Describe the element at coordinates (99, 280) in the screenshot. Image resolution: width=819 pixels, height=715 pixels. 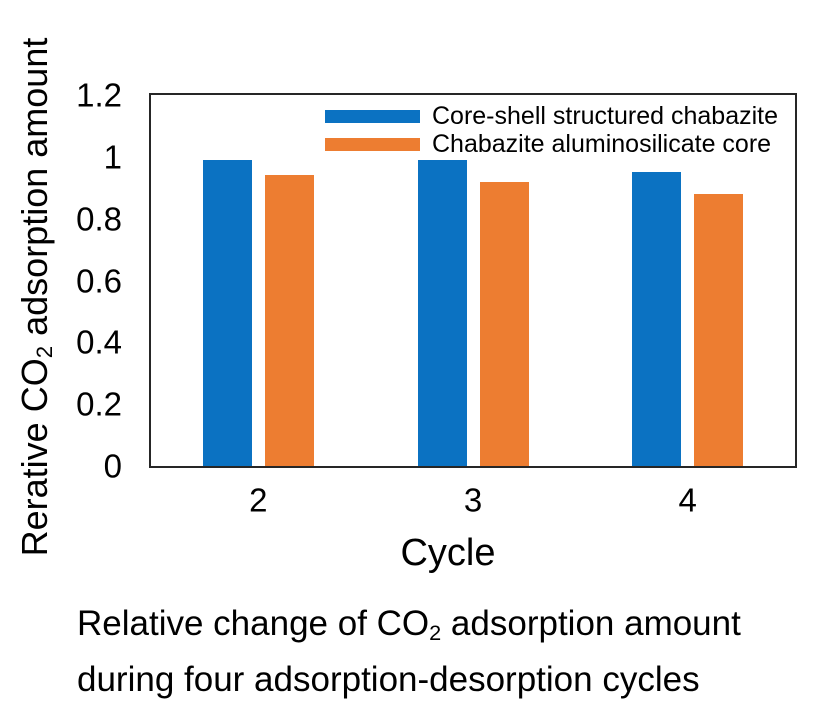
I see `y-tick-label-0.6: 0.6` at that location.